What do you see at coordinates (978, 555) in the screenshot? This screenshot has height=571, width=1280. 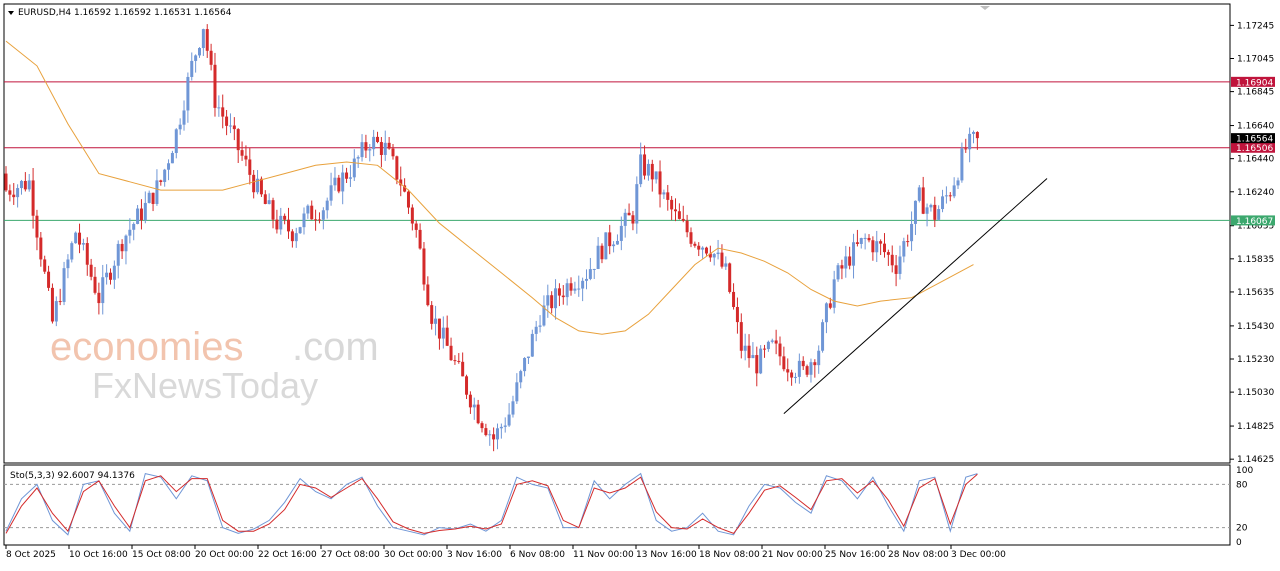 I see `time-tick-label: 3 Dec 00:00` at bounding box center [978, 555].